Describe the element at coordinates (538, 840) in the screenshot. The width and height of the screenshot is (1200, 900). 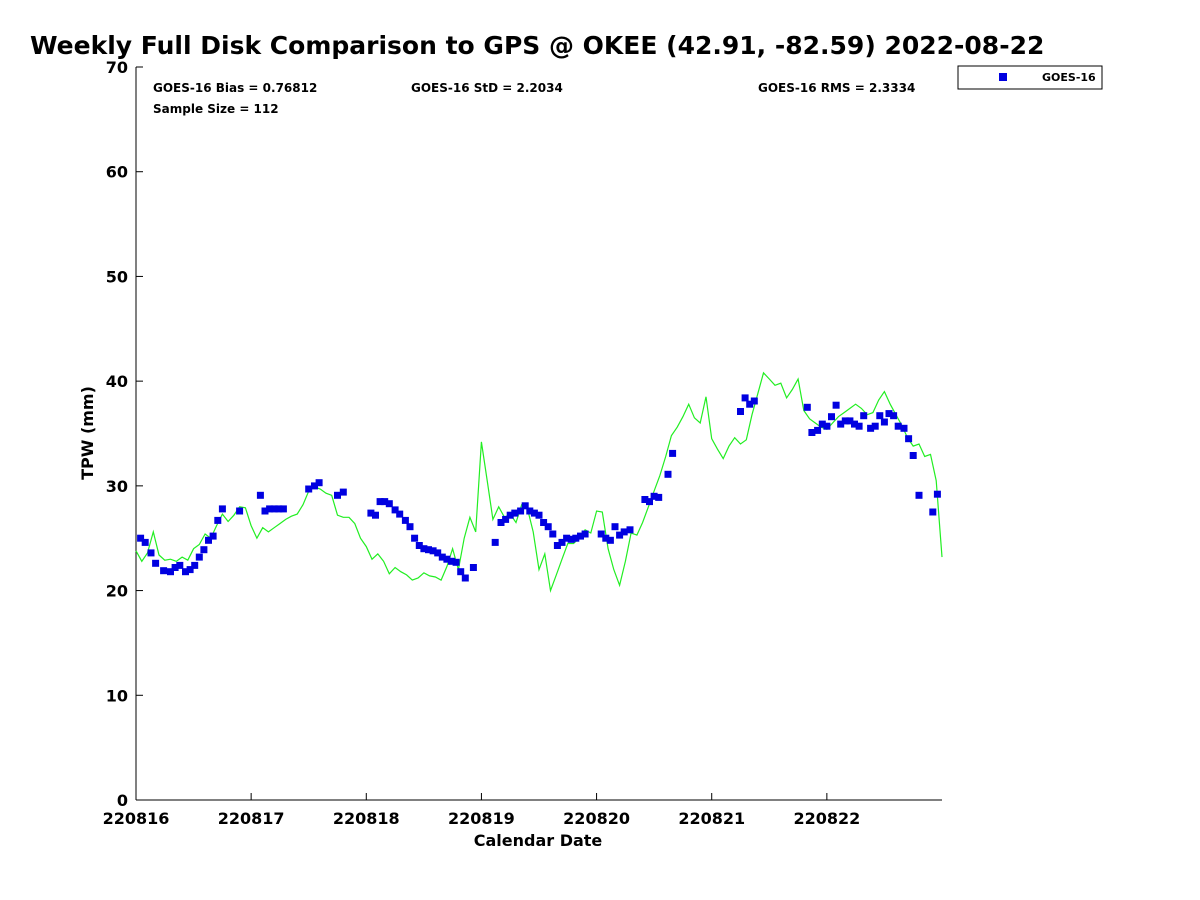
I see `x-axis-label: Calendar Date` at that location.